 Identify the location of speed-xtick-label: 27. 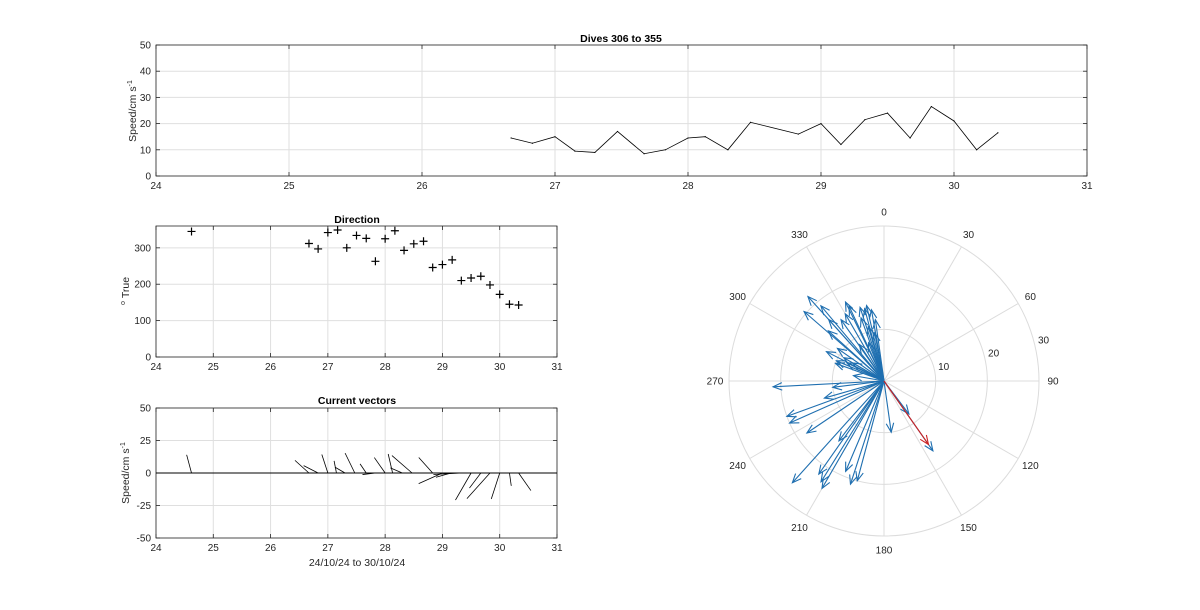
(555, 186).